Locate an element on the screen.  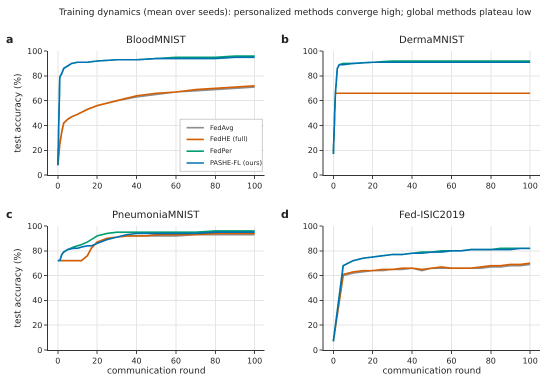
chart-title: Fed-ISIC2019 is located at coordinates (432, 215).